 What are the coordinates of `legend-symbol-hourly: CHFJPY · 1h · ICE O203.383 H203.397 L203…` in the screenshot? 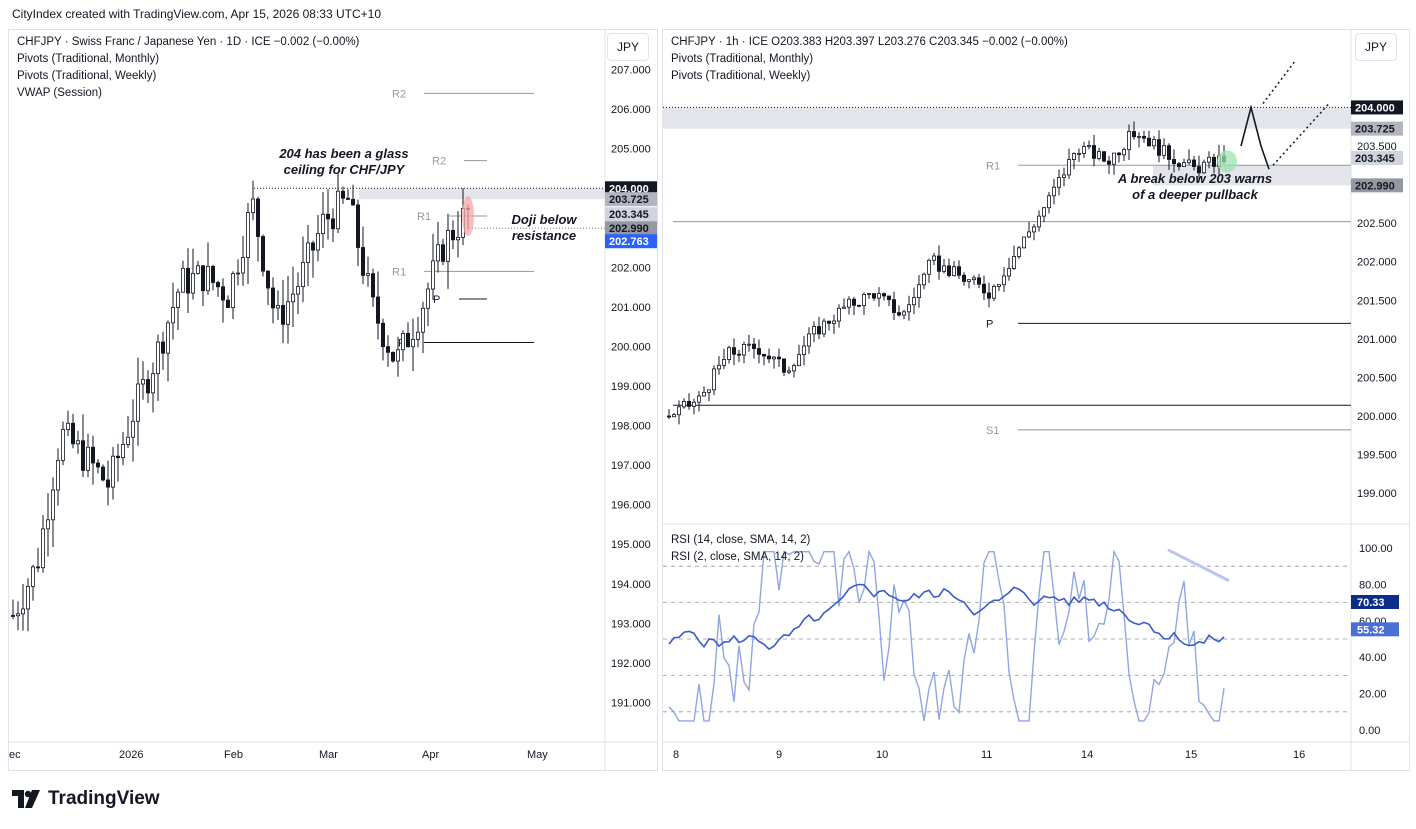 It's located at (869, 42).